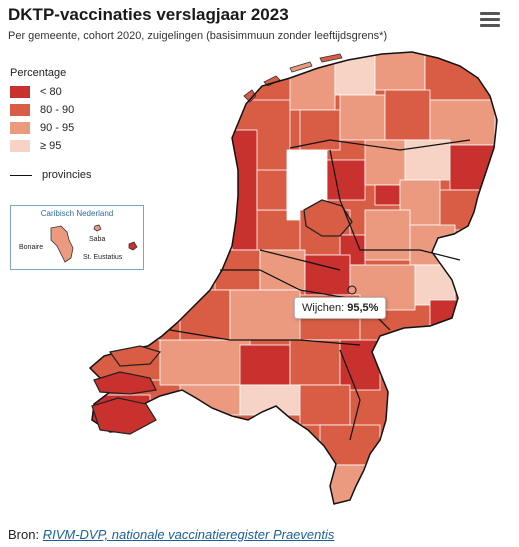 This screenshot has height=547, width=519. What do you see at coordinates (62, 244) in the screenshot?
I see `bonaire-island` at bounding box center [62, 244].